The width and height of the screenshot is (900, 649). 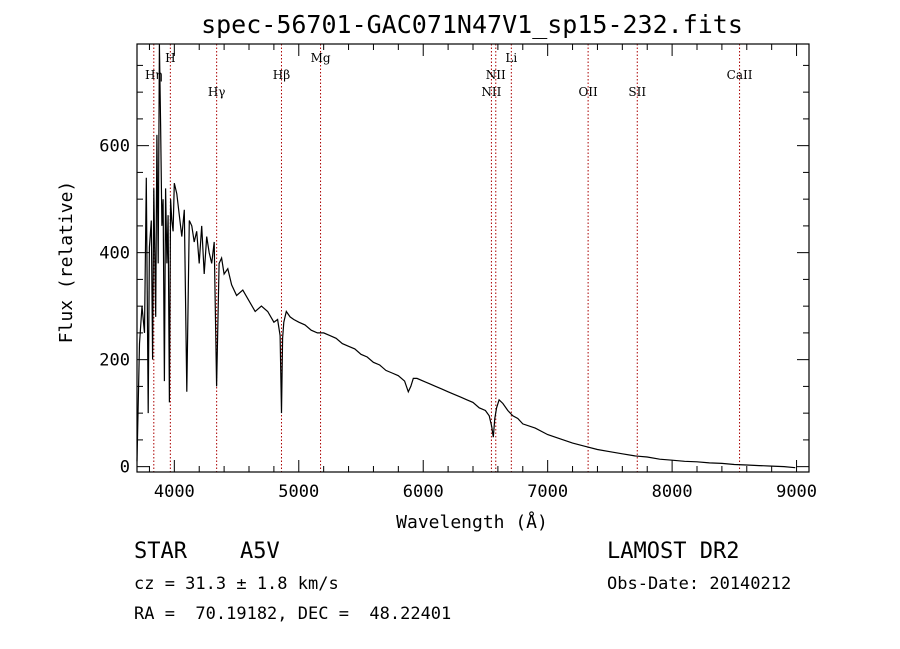 What do you see at coordinates (472, 522) in the screenshot?
I see `x-axis-label: Wavelength (Å)` at bounding box center [472, 522].